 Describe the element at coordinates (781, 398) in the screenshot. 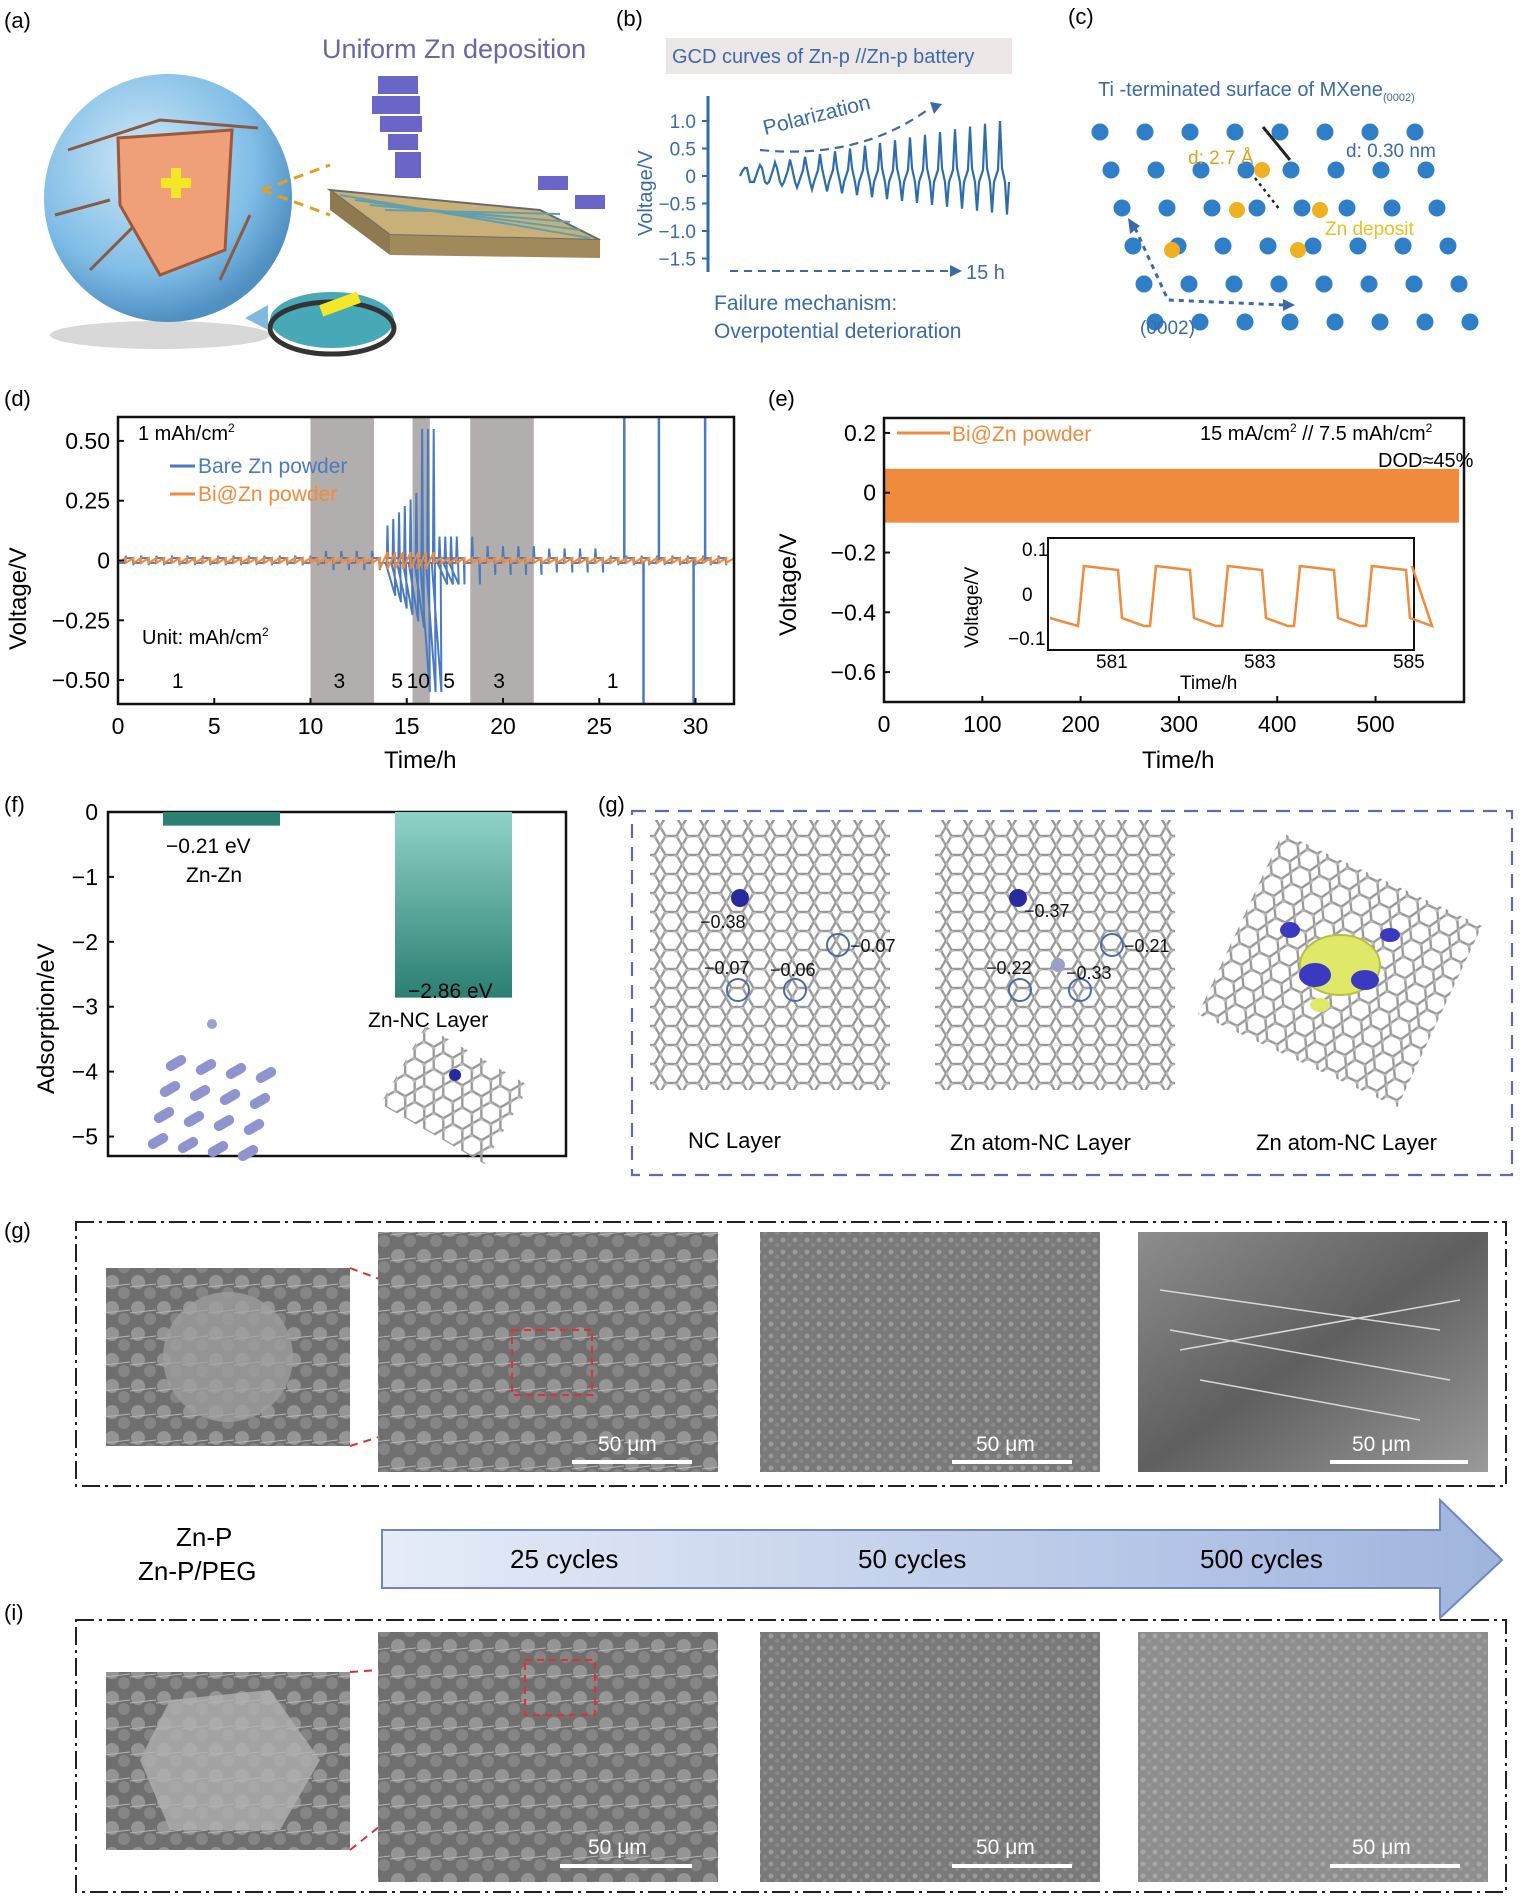

I see `panel-e-letter: (e)` at that location.